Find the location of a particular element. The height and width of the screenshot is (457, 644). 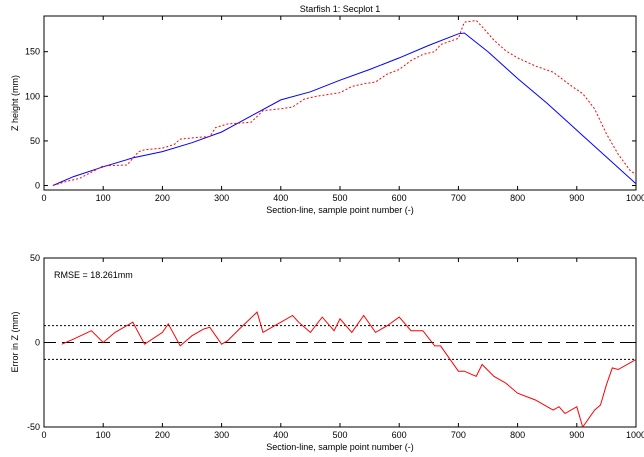

top-plot-title: Starfish 1: Secplot 1 is located at coordinates (340, 9).